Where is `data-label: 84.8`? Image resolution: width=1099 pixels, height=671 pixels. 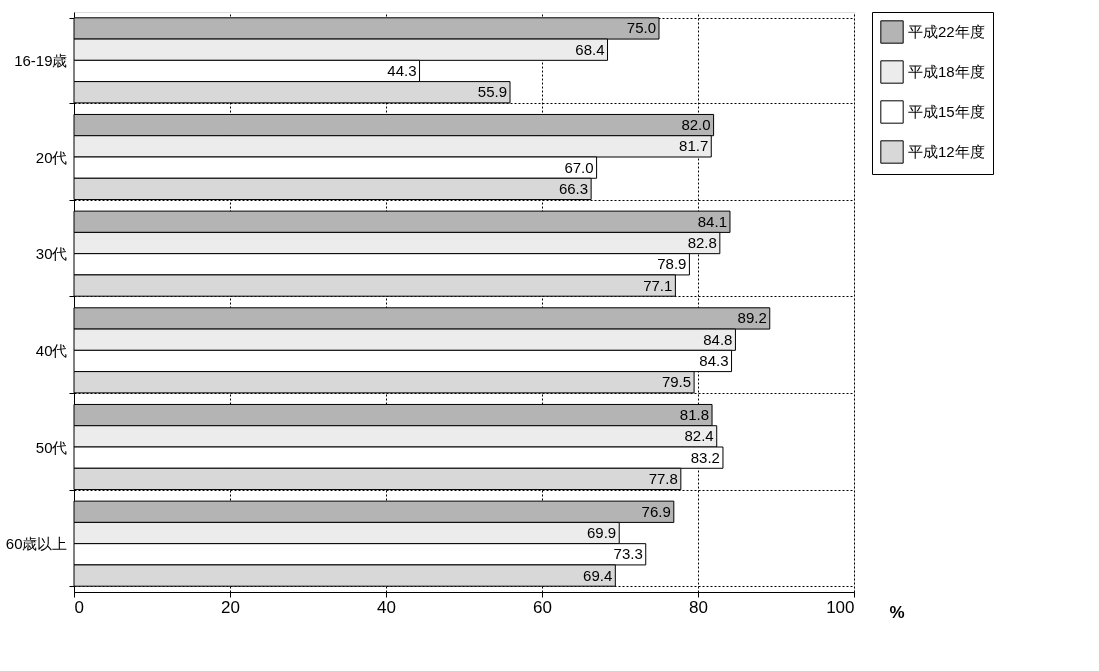 data-label: 84.8 is located at coordinates (718, 339).